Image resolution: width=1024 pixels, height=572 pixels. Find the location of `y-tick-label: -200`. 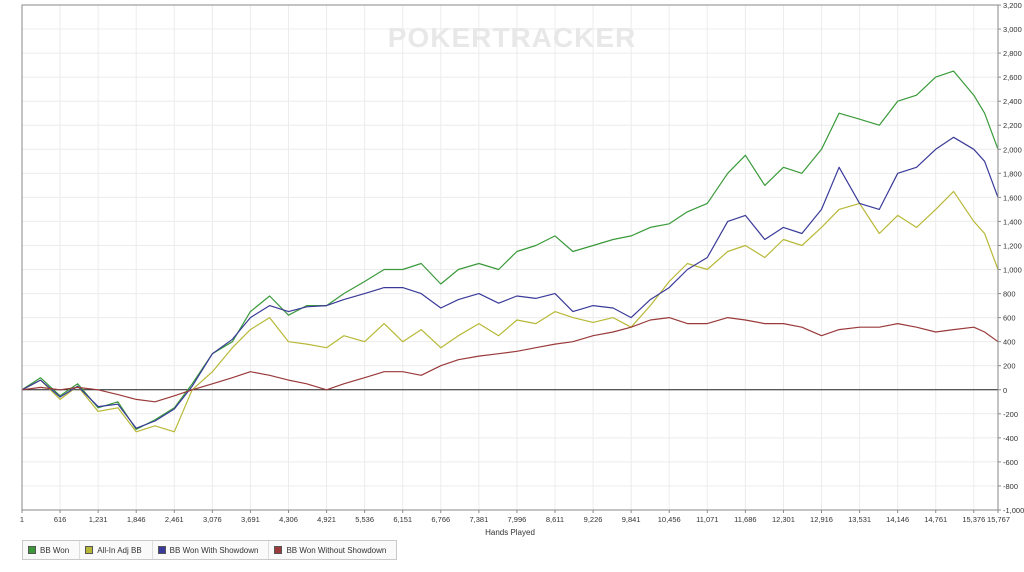

y-tick-label: -200 is located at coordinates (1010, 414).